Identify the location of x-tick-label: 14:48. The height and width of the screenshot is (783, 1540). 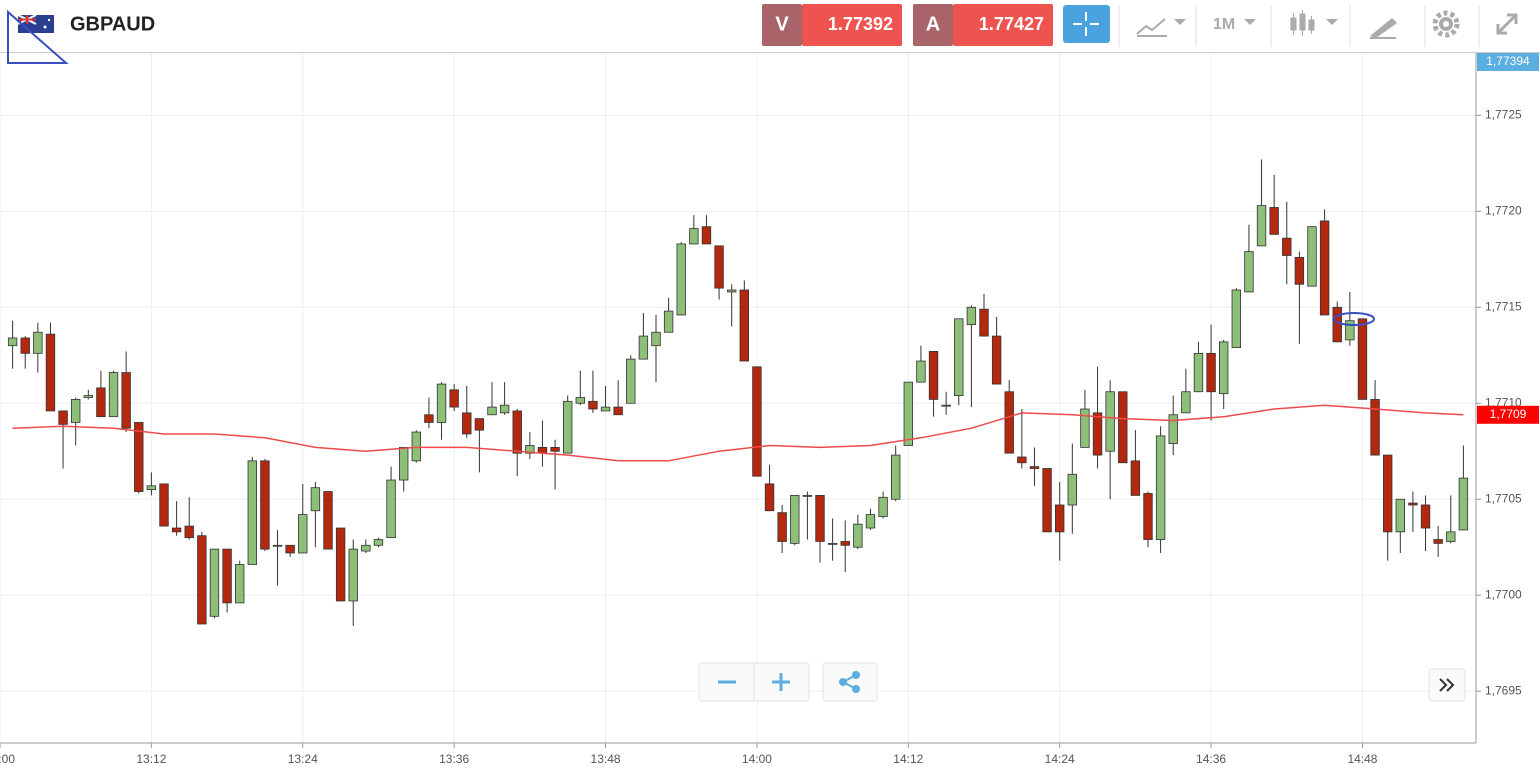
(1362, 759).